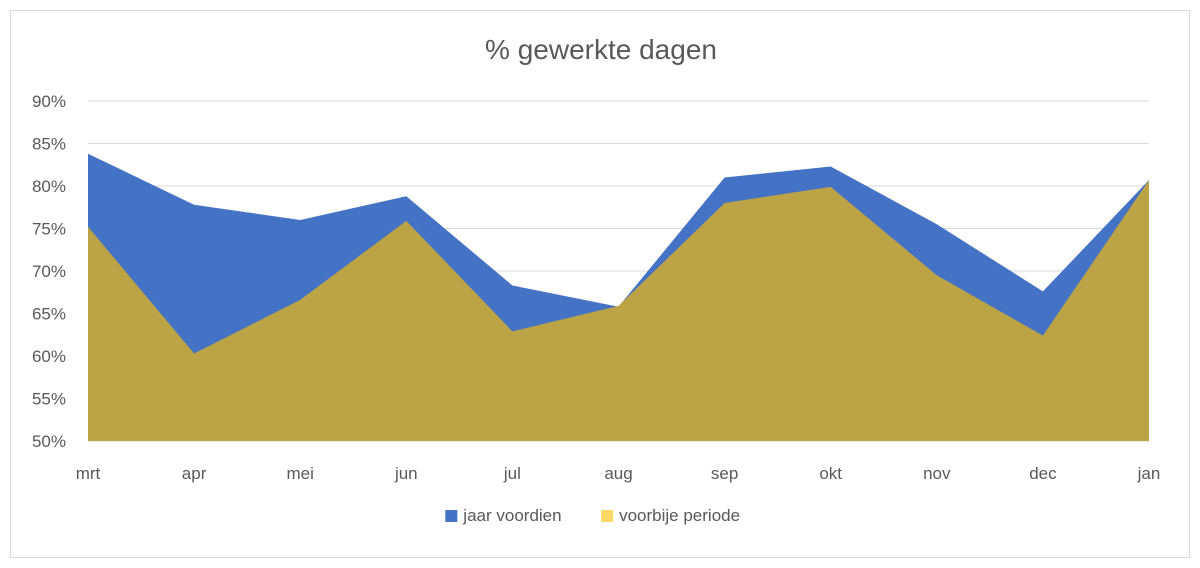 This screenshot has height=568, width=1200. Describe the element at coordinates (49, 144) in the screenshot. I see `y-tick-label: 85%` at that location.